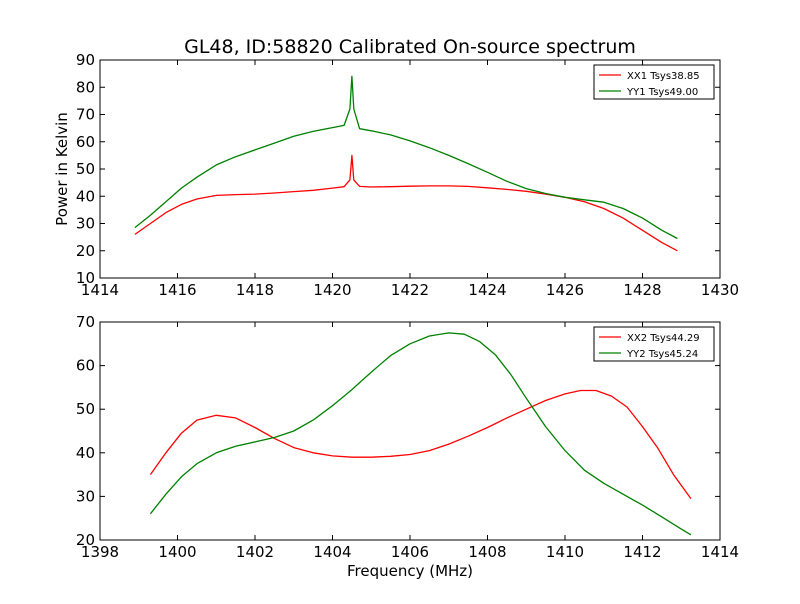 This screenshot has height=604, width=800. Describe the element at coordinates (332, 552) in the screenshot. I see `x-tick-label: 1404` at that location.